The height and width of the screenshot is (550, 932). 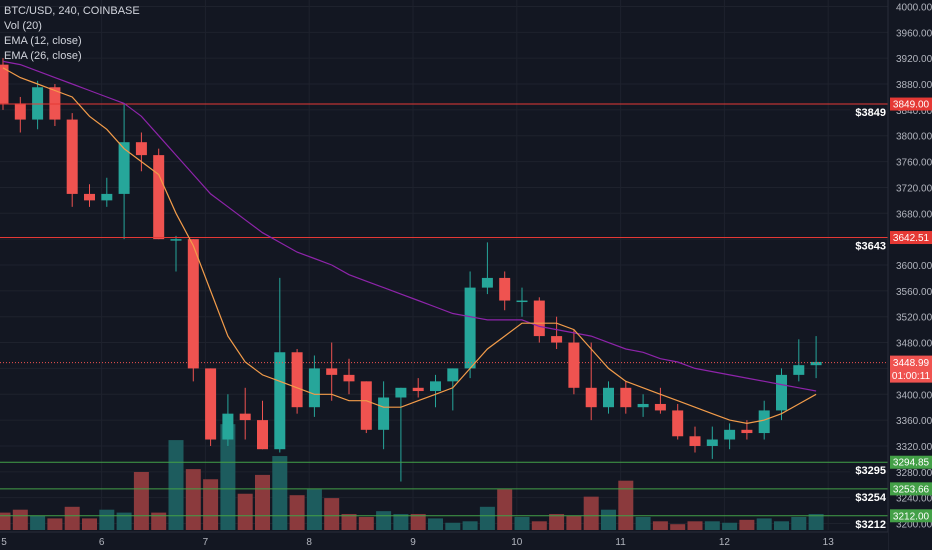 I want to click on ema12-indicator-label: EMA (12, close), so click(x=43, y=41).